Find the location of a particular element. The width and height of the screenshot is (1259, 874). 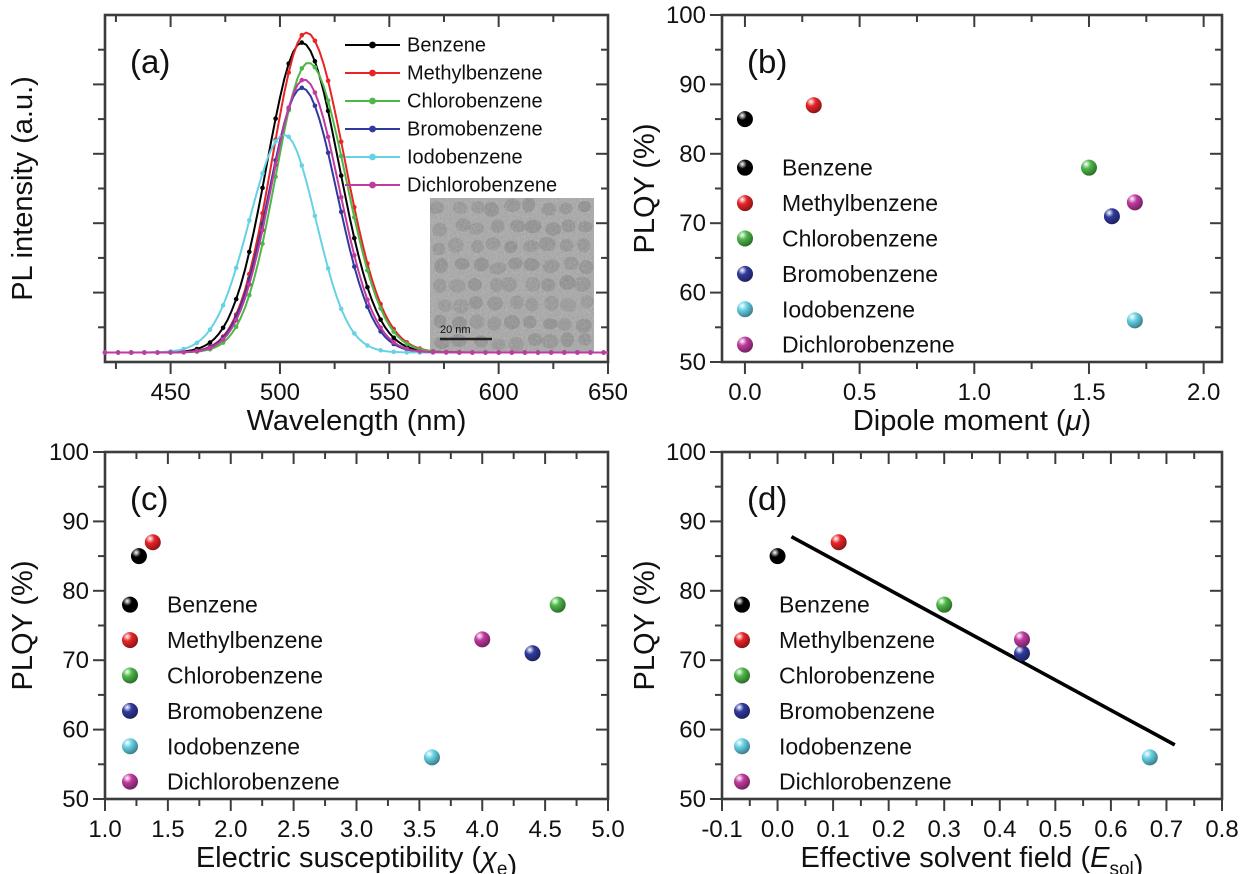

x-tick-label: 3.0 is located at coordinates (356, 829).